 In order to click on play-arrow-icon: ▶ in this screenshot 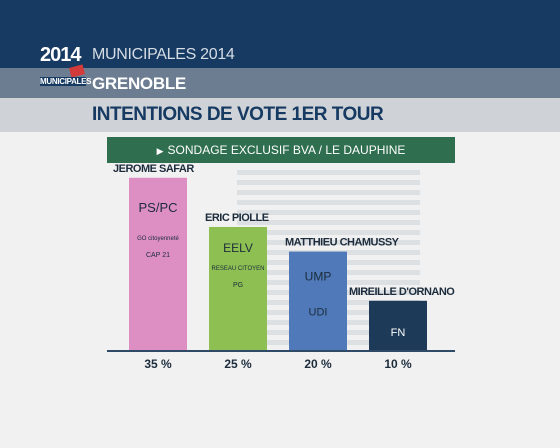, I will do `click(160, 151)`.